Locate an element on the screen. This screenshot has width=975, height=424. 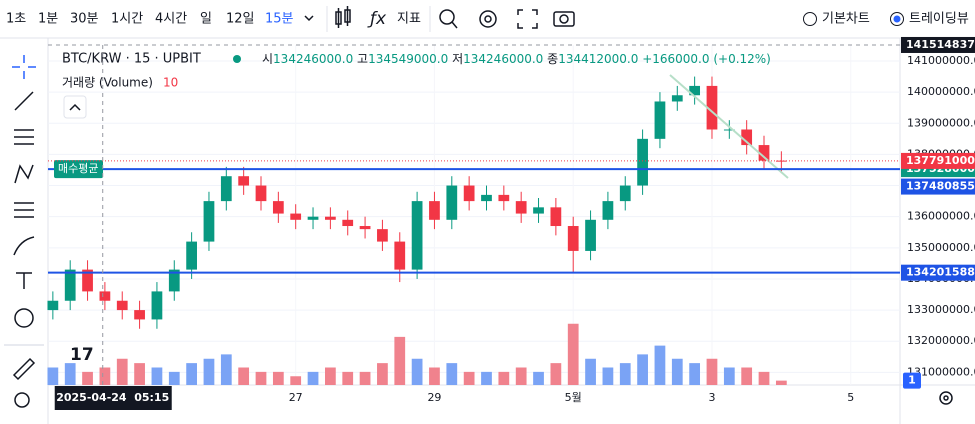
emoji-tool is located at coordinates (24, 318).